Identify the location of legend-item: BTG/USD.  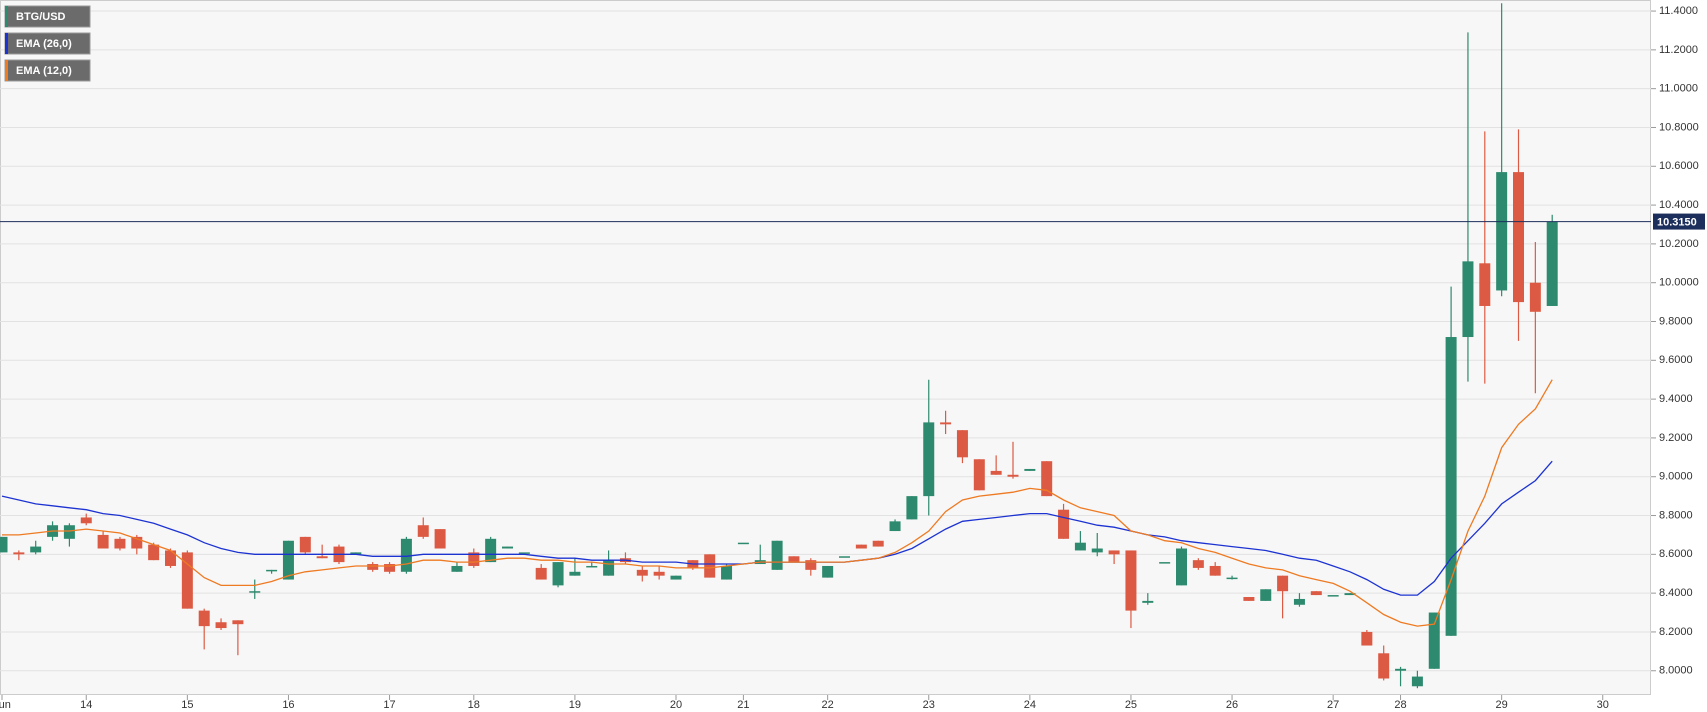
(47, 16).